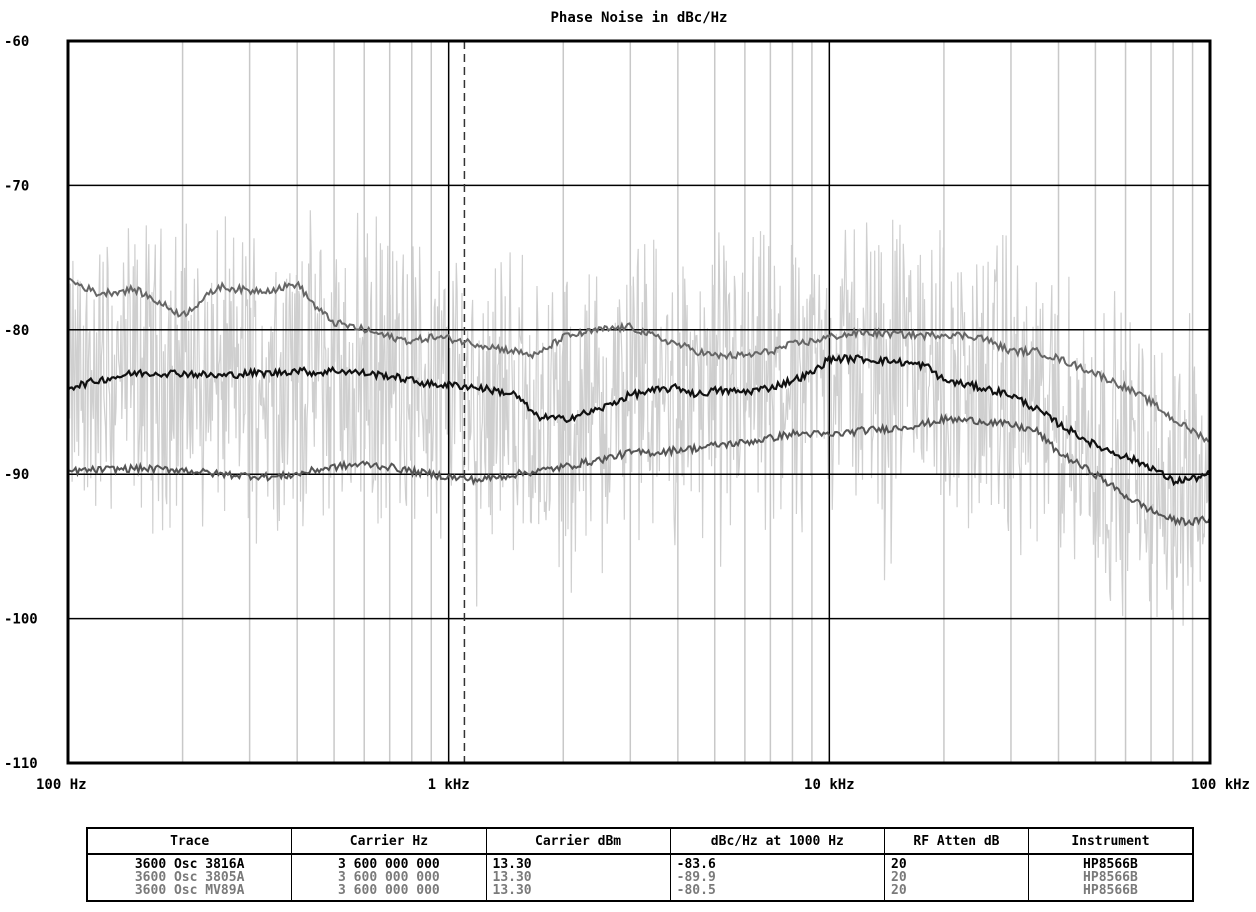  Describe the element at coordinates (61, 785) in the screenshot. I see `x-tick-label: 100 Hz` at that location.